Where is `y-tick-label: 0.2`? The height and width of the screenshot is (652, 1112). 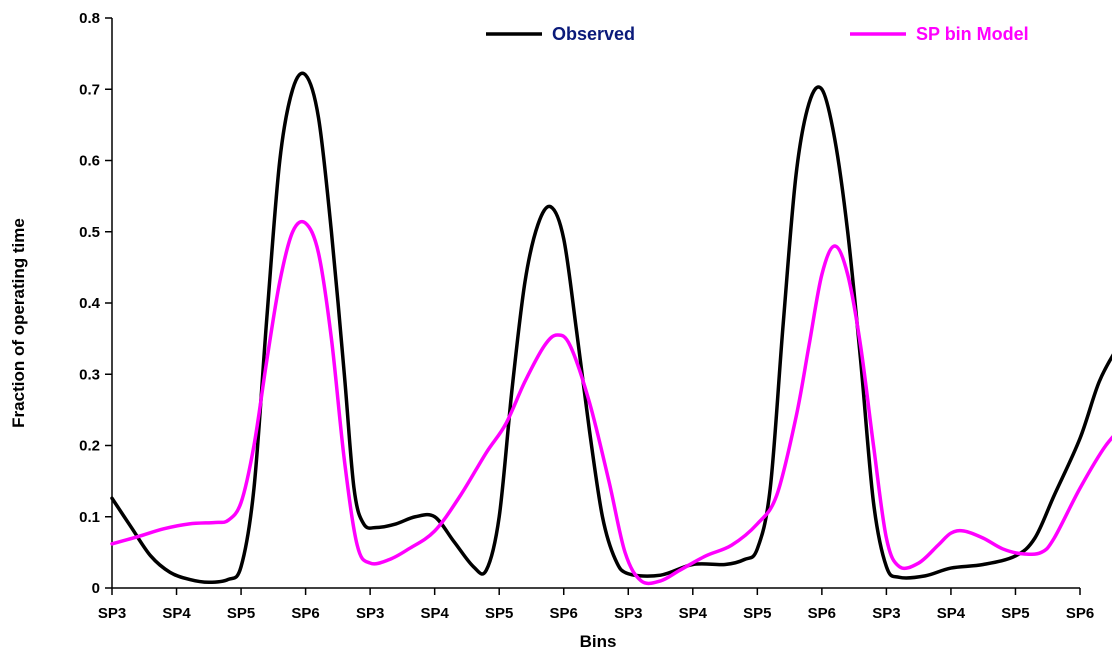 y-tick-label: 0.2 is located at coordinates (89, 446).